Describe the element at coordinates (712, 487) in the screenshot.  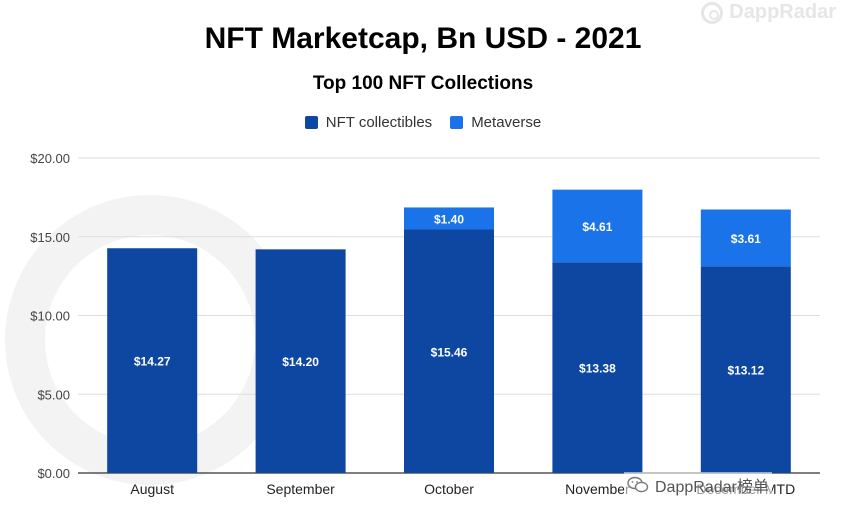
I see `watermark-text: DappRadar榜单` at that location.